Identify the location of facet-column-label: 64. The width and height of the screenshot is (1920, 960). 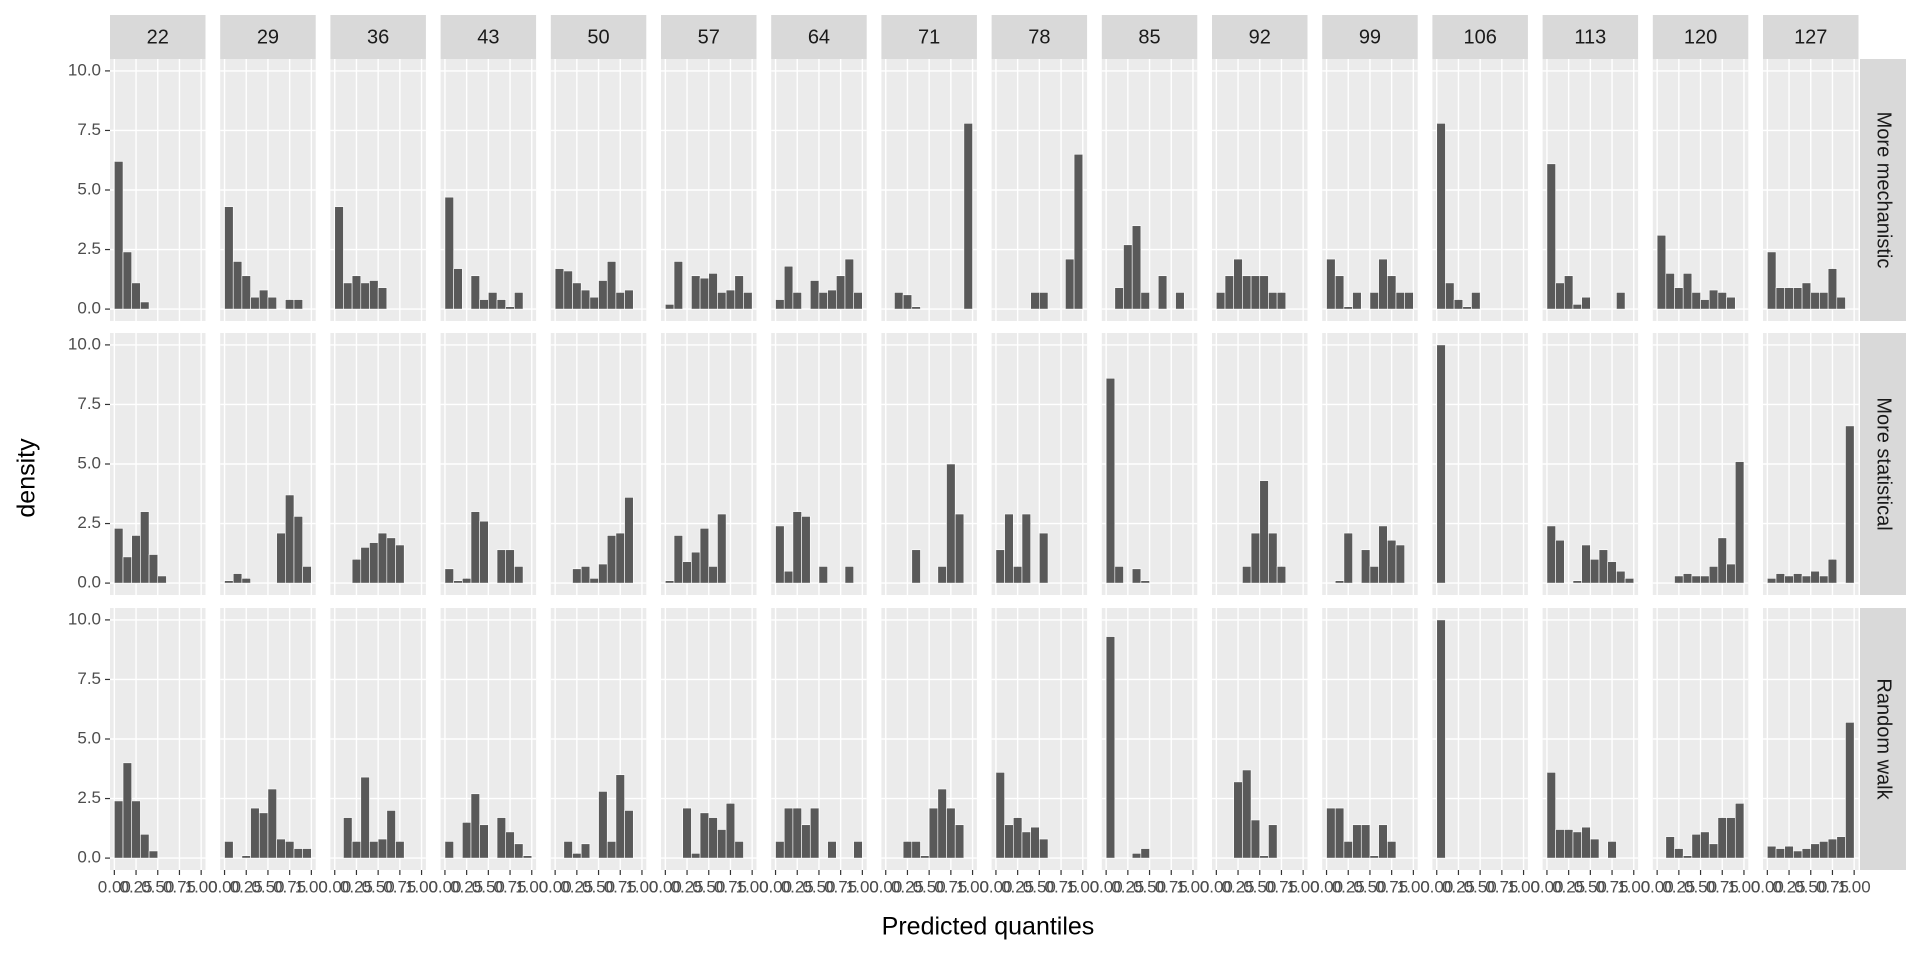
(819, 37).